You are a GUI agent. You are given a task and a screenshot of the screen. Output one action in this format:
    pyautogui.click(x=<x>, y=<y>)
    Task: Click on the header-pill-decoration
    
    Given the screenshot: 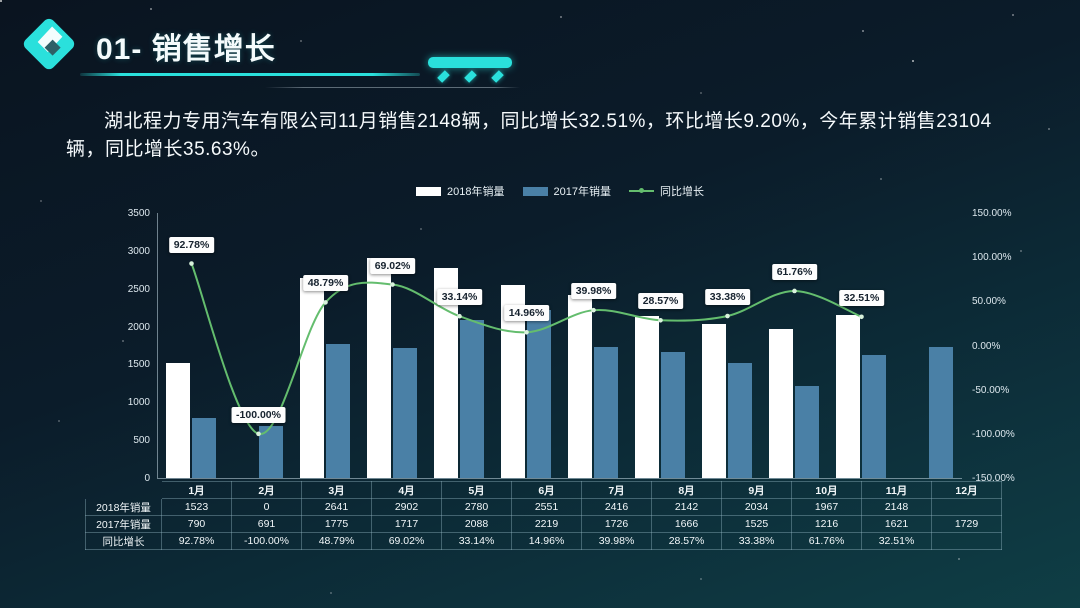 What is the action you would take?
    pyautogui.click(x=470, y=62)
    